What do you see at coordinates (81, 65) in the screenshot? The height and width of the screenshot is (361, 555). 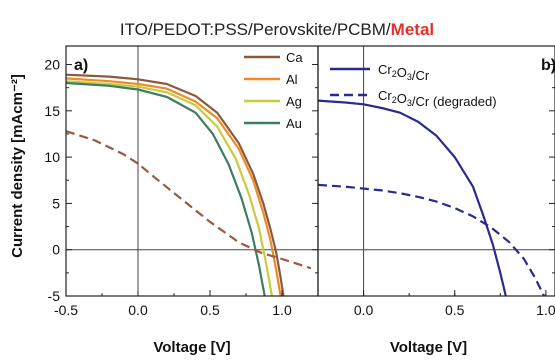 I see `panel-label: a)` at bounding box center [81, 65].